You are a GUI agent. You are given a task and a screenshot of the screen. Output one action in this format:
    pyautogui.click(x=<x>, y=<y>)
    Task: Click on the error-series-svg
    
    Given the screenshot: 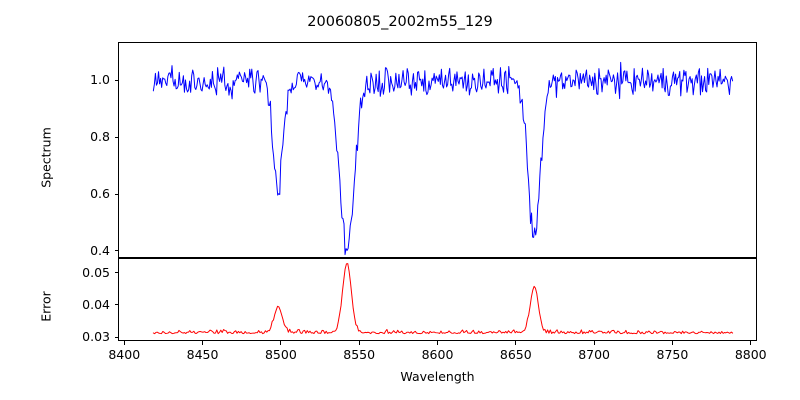 What is the action you would take?
    pyautogui.click(x=443, y=299)
    